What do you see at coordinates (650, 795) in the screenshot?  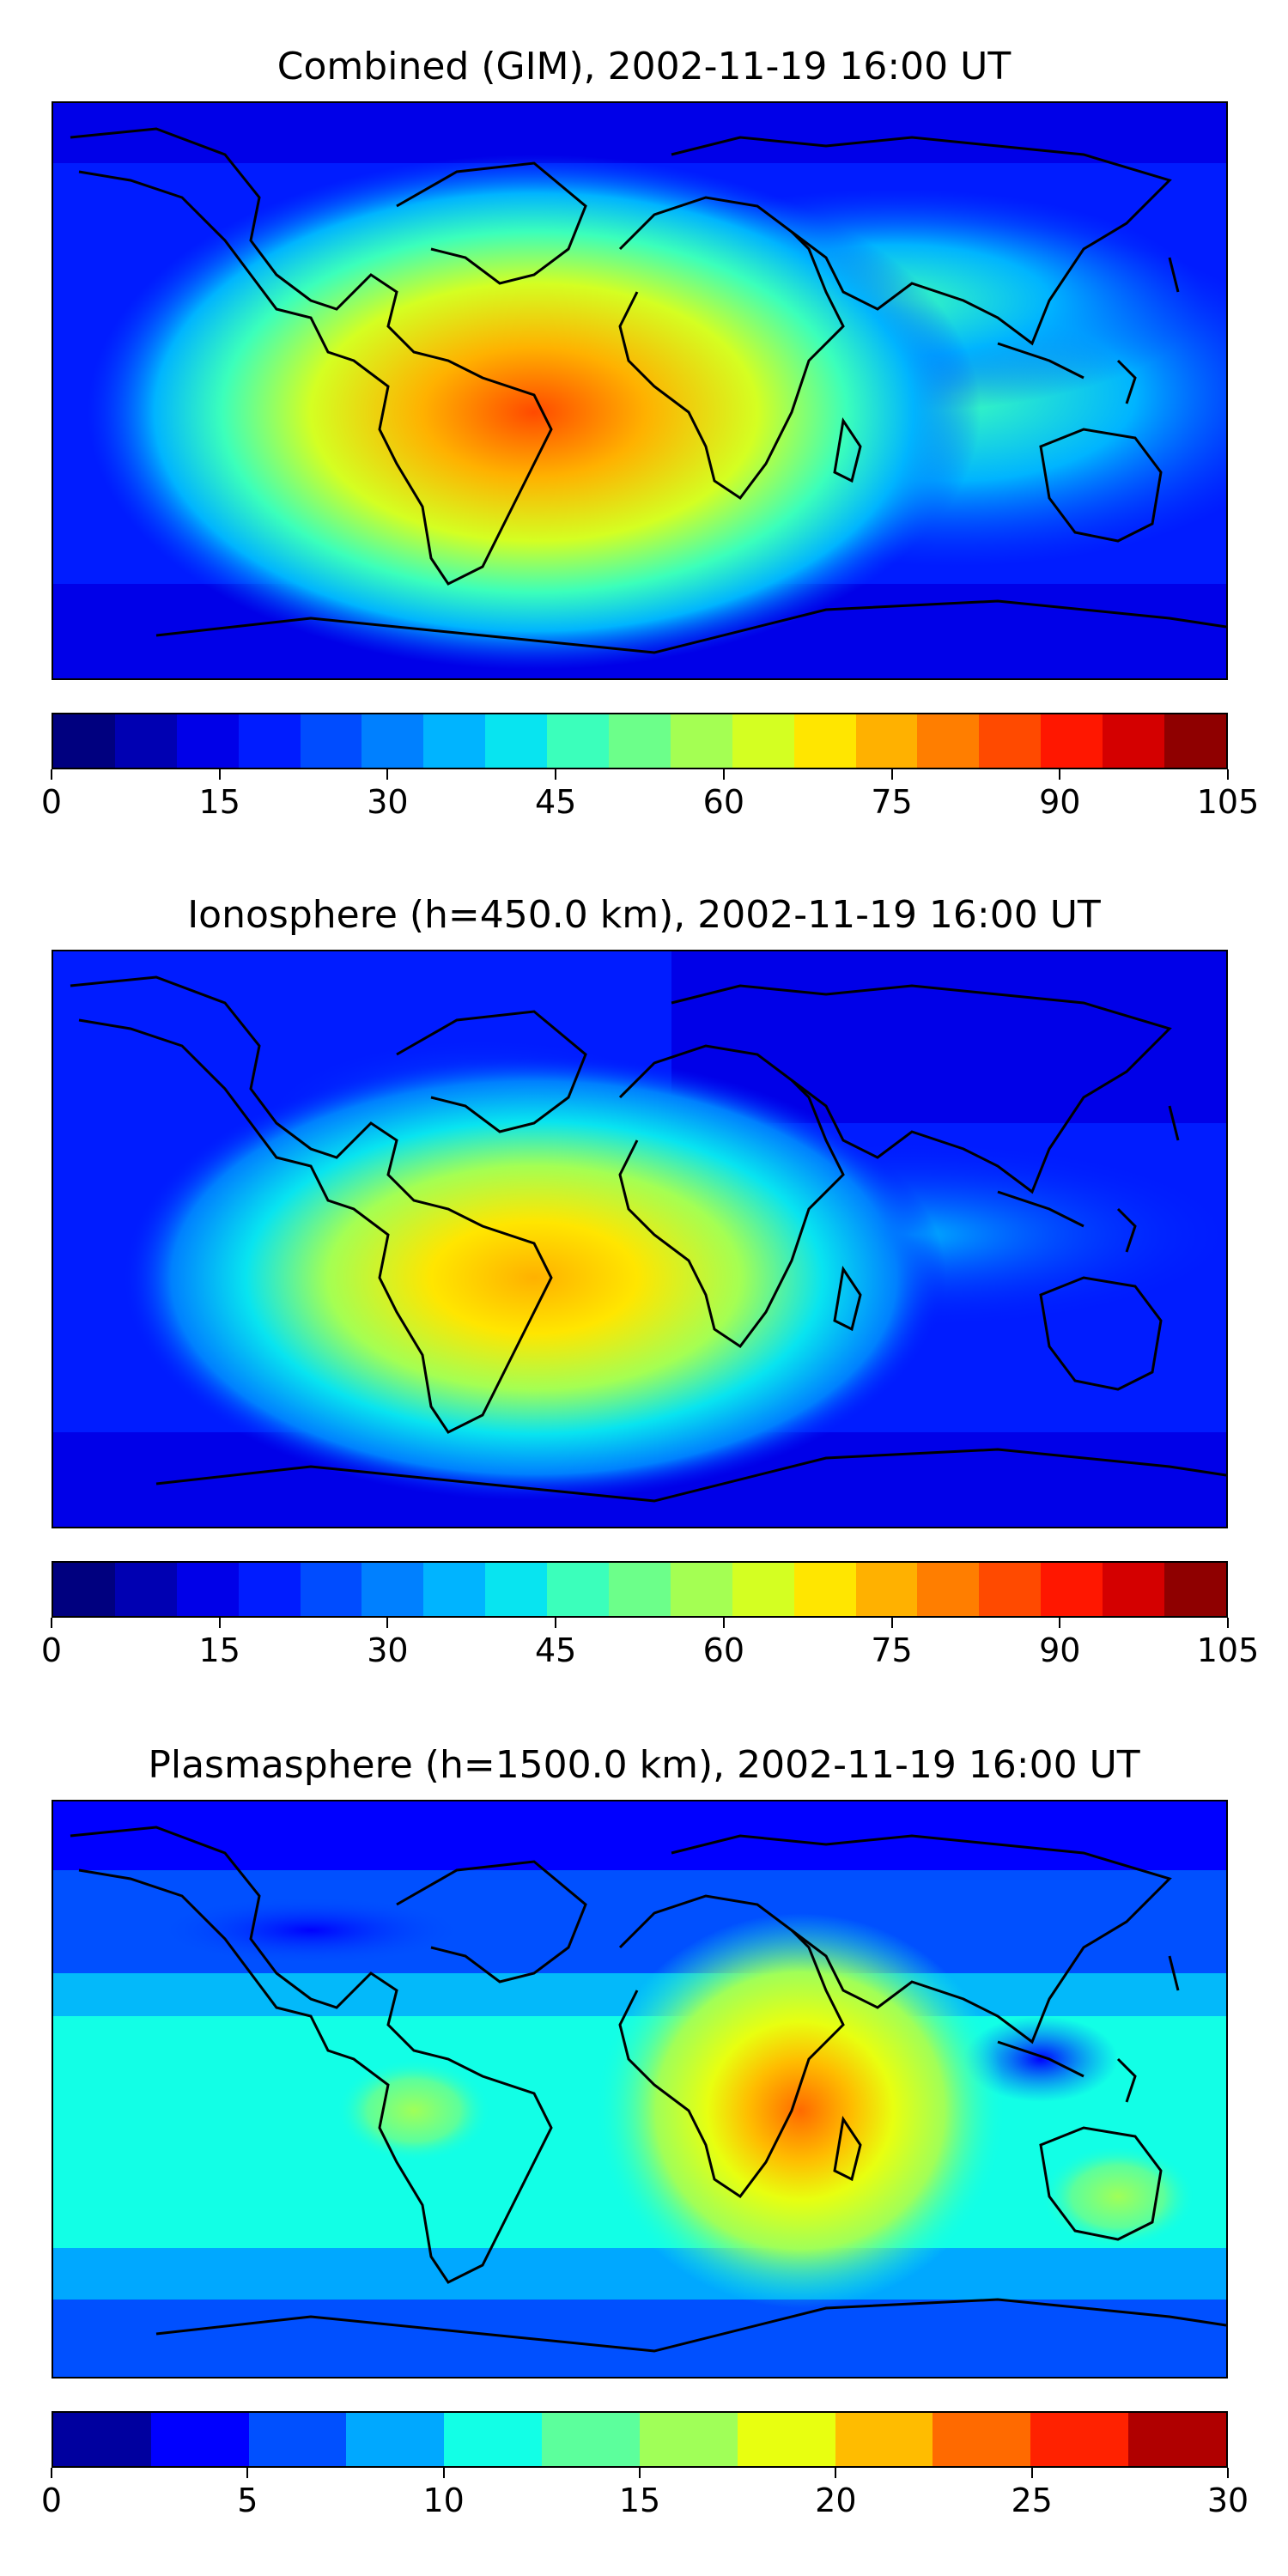 I see `colorbar-ticks-combined: 0 15 30 45 60 75 90 105` at bounding box center [650, 795].